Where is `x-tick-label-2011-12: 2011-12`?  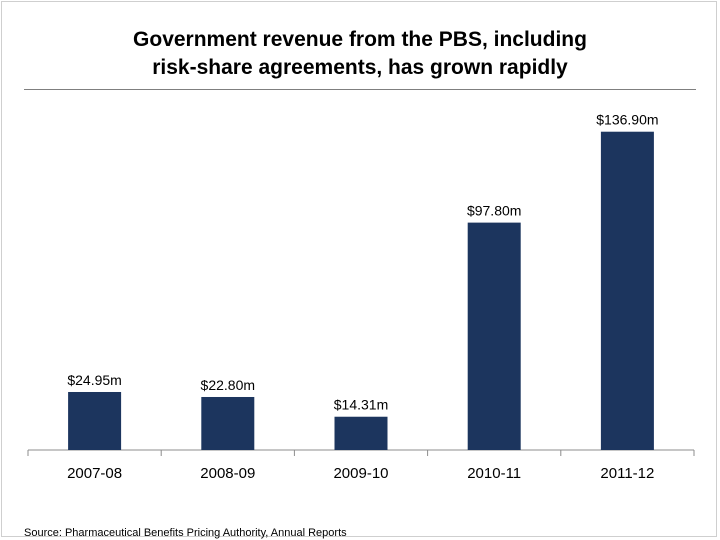
x-tick-label-2011-12: 2011-12 is located at coordinates (627, 473).